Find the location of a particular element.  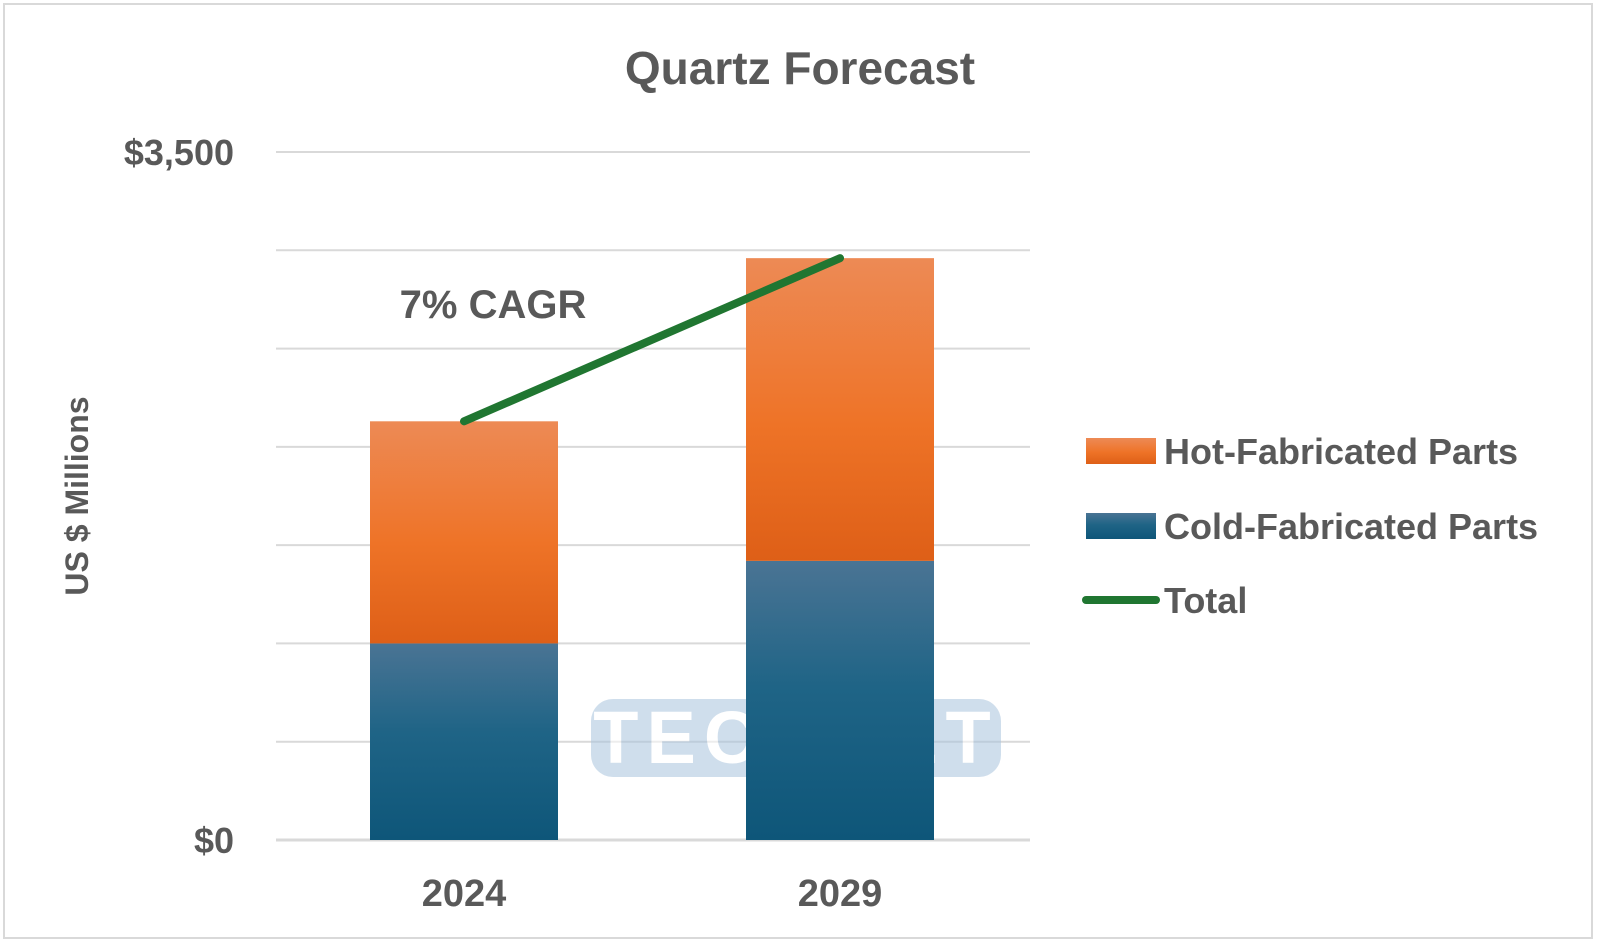

bar-cold-2024 is located at coordinates (464, 741).